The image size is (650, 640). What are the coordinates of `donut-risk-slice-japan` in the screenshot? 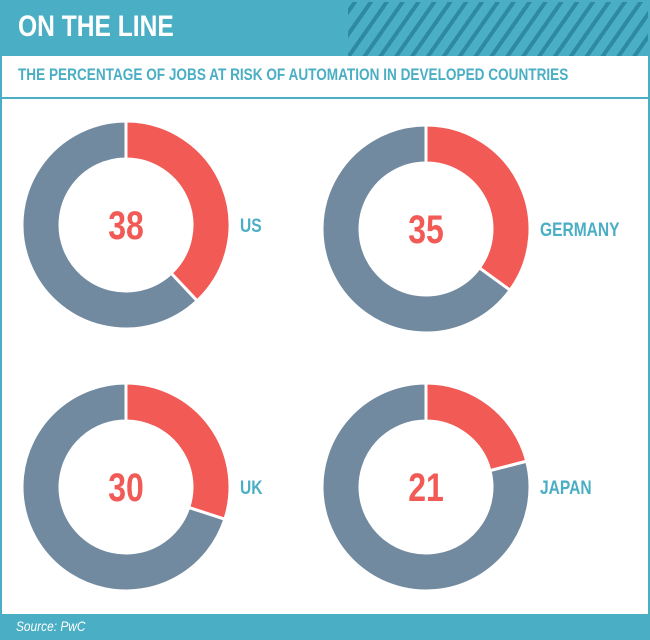 It's located at (476, 427).